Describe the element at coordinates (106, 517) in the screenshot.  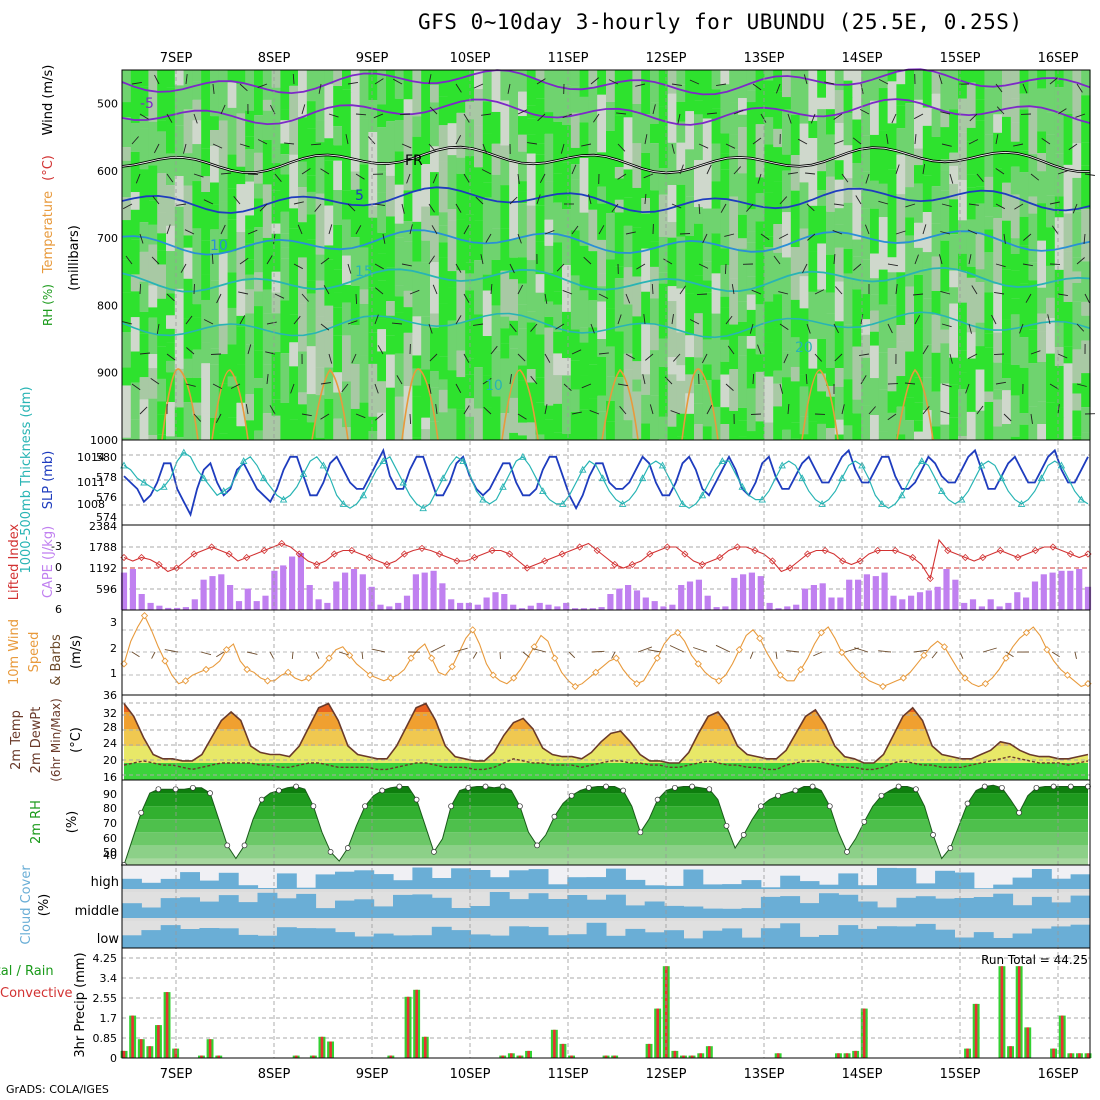
I see `thickness-tick: 574` at that location.